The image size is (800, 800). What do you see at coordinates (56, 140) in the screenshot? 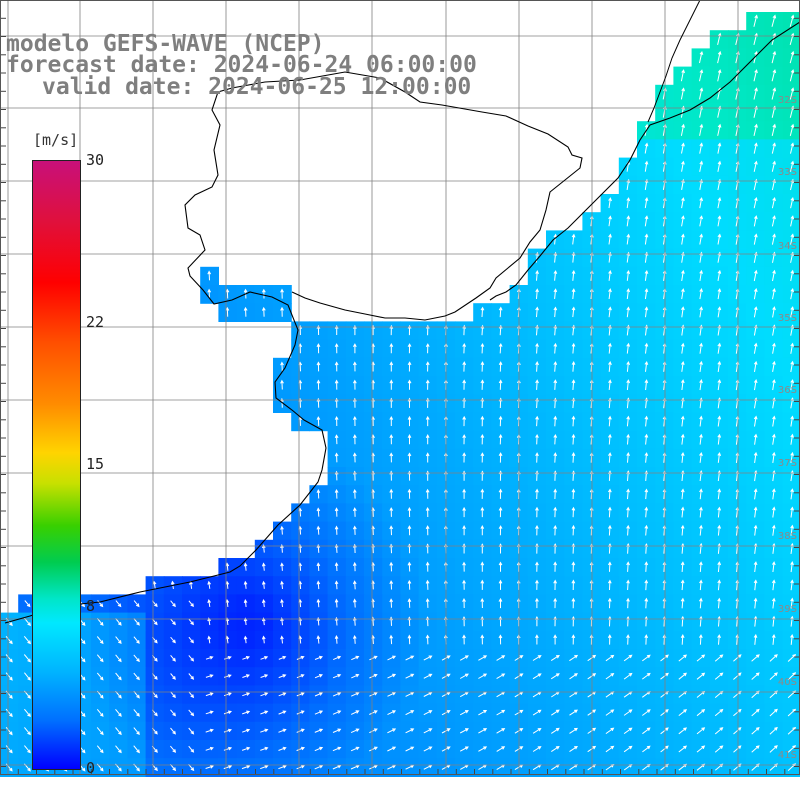
I see `colorbar-units: [m/s]` at bounding box center [56, 140].